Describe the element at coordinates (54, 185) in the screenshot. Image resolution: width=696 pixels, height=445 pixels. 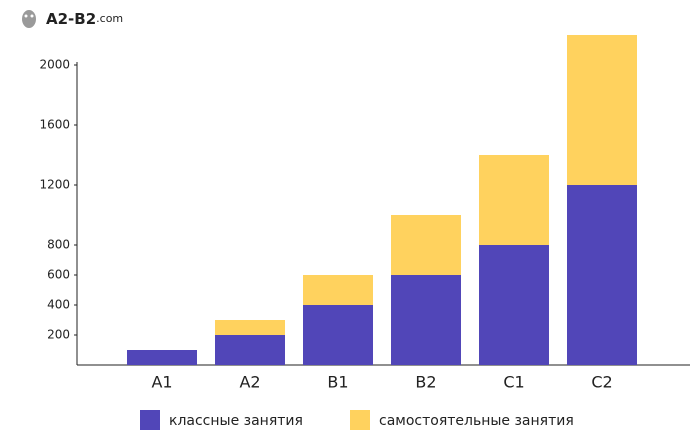
I see `y-tick-label: 1200` at that location.